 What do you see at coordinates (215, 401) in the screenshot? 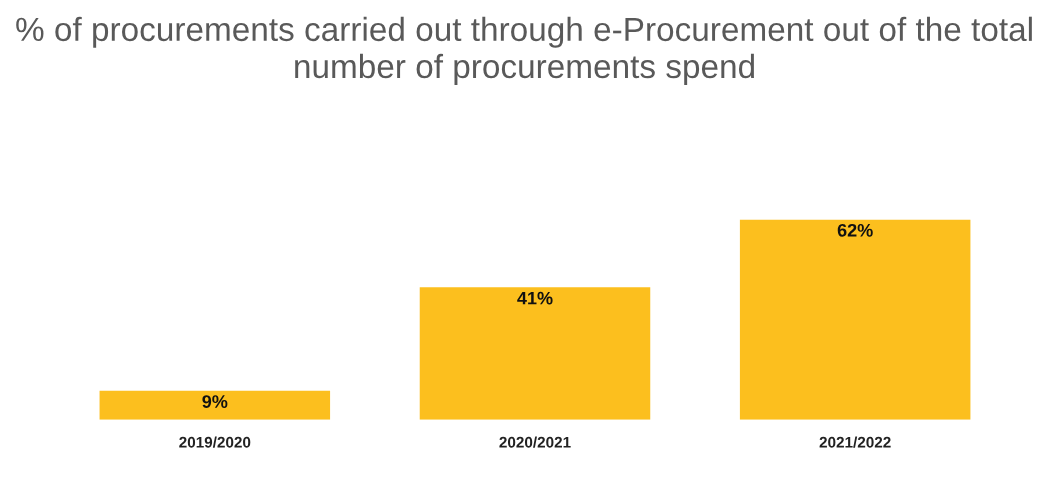
I see `data-label: 9%` at bounding box center [215, 401].